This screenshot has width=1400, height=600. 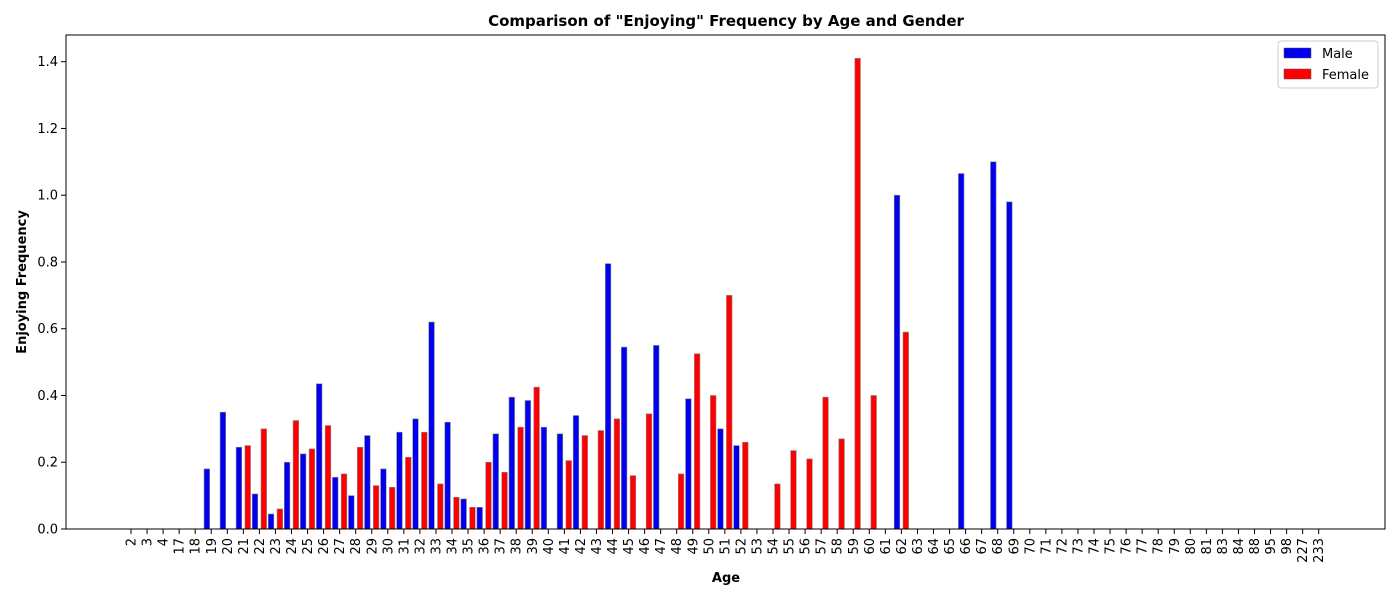 I want to click on x-tick-label: 56, so click(x=806, y=546).